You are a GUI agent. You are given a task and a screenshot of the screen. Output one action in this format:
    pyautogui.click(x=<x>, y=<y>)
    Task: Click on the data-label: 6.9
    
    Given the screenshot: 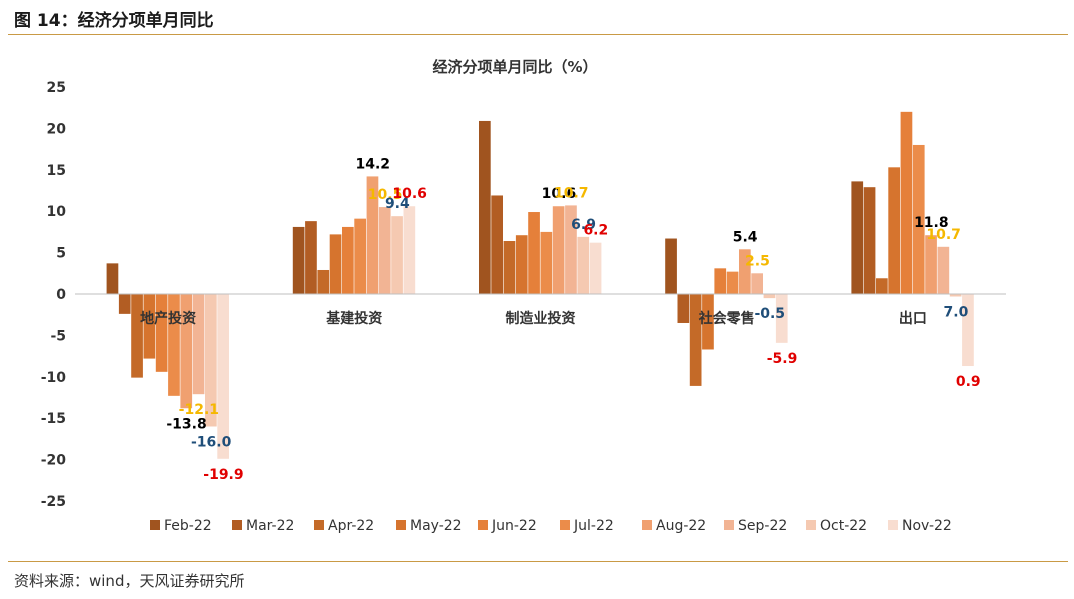 What is the action you would take?
    pyautogui.click(x=583, y=225)
    